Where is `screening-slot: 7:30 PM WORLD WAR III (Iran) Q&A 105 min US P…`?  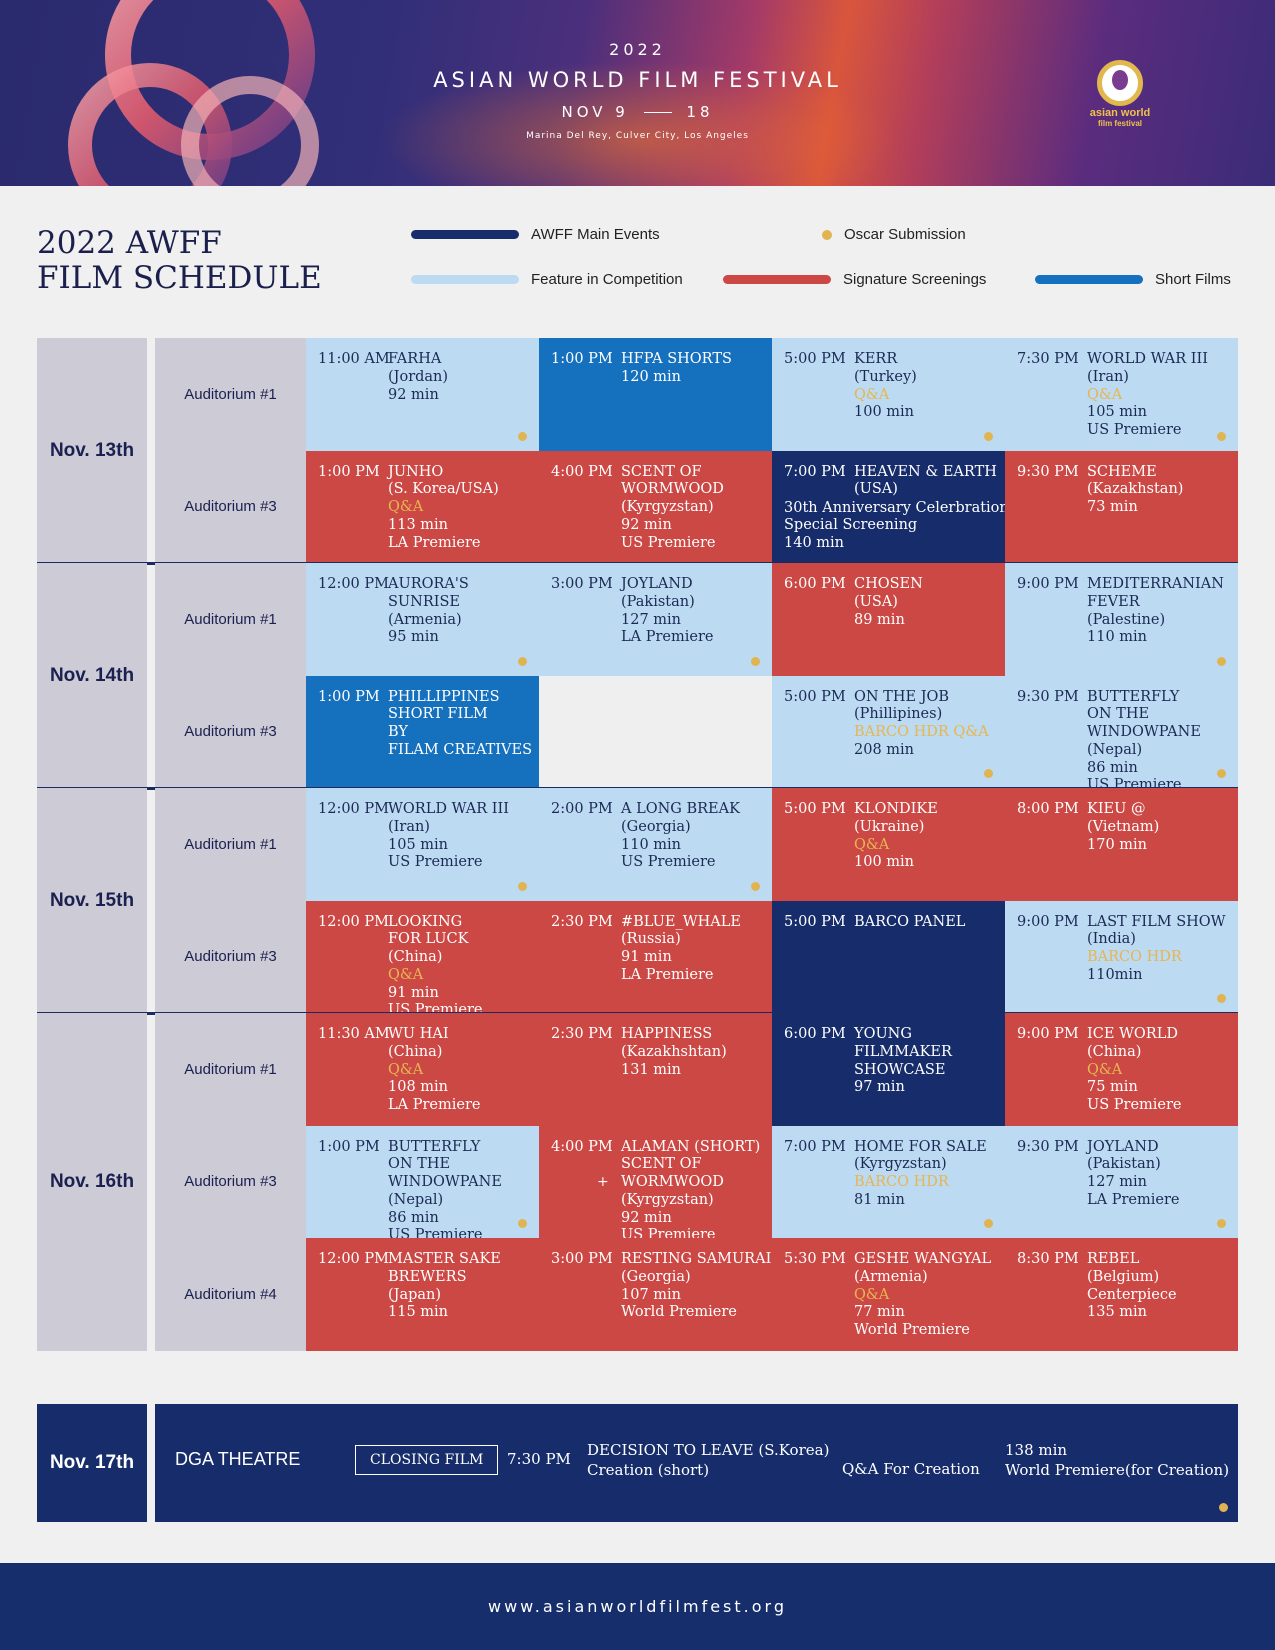 screening-slot: 7:30 PM WORLD WAR III (Iran) Q&A 105 min US P… is located at coordinates (1121, 394).